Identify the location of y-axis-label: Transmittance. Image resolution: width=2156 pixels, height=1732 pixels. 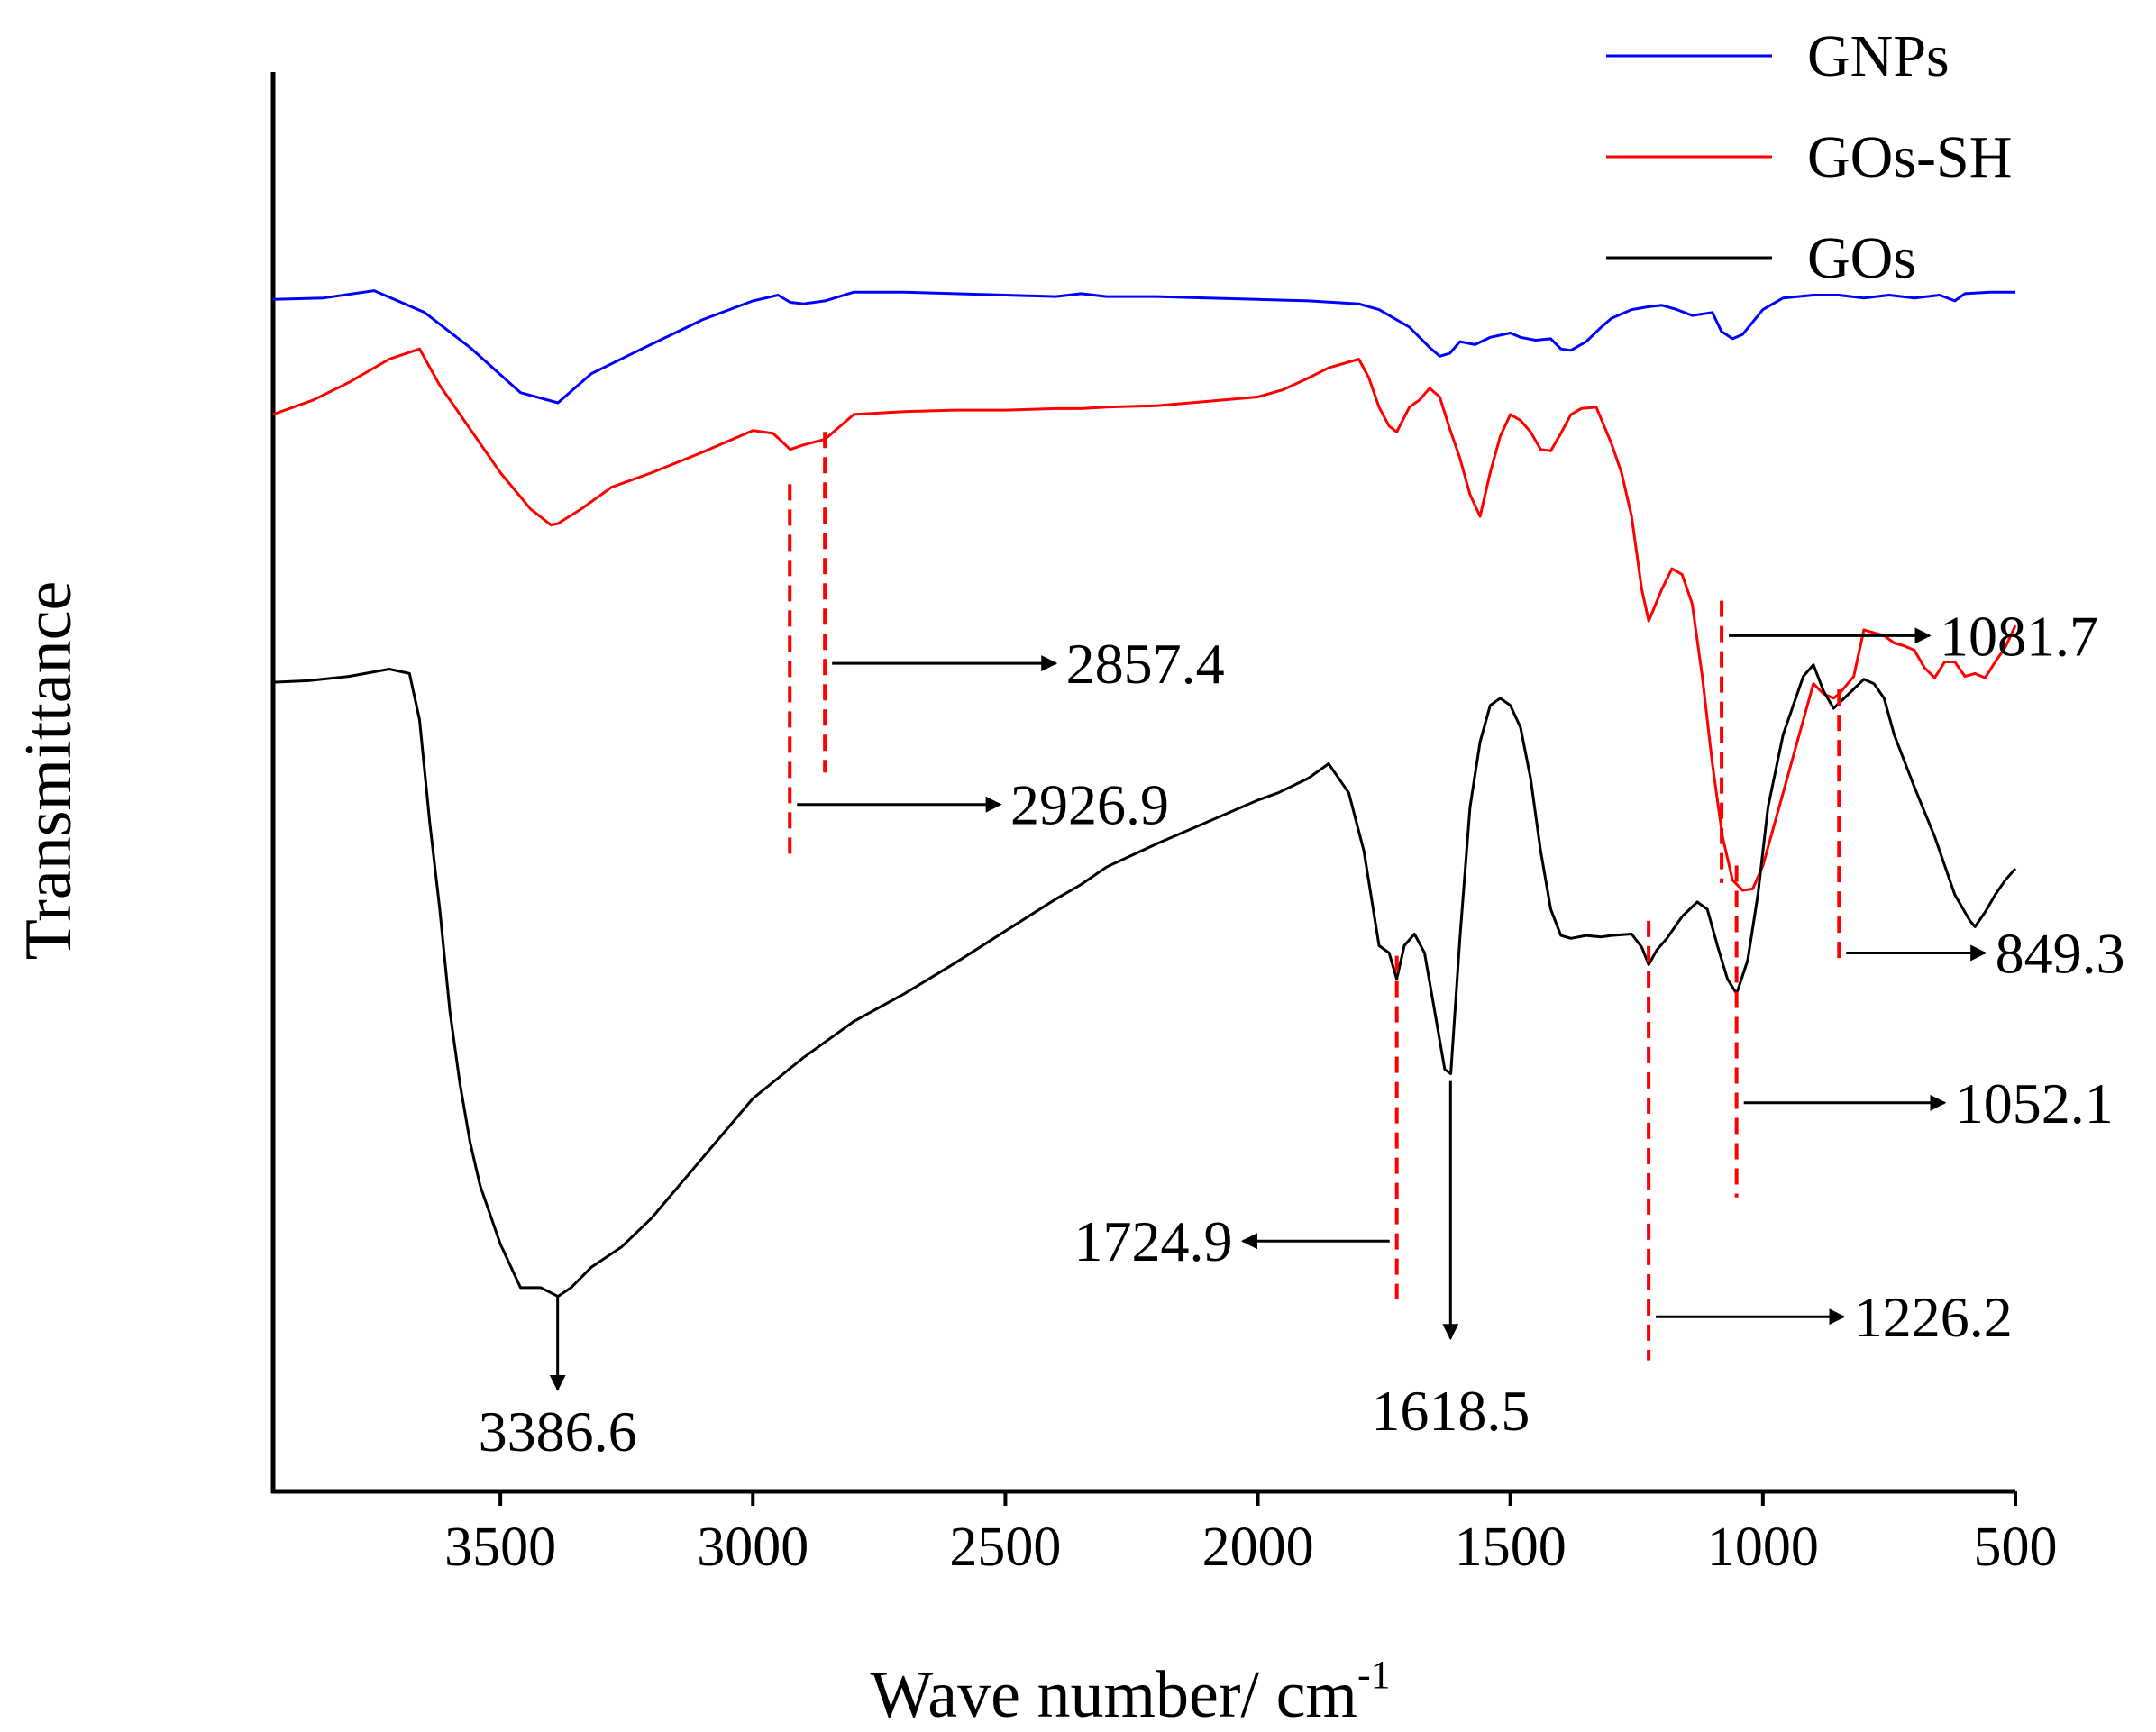
(49, 771).